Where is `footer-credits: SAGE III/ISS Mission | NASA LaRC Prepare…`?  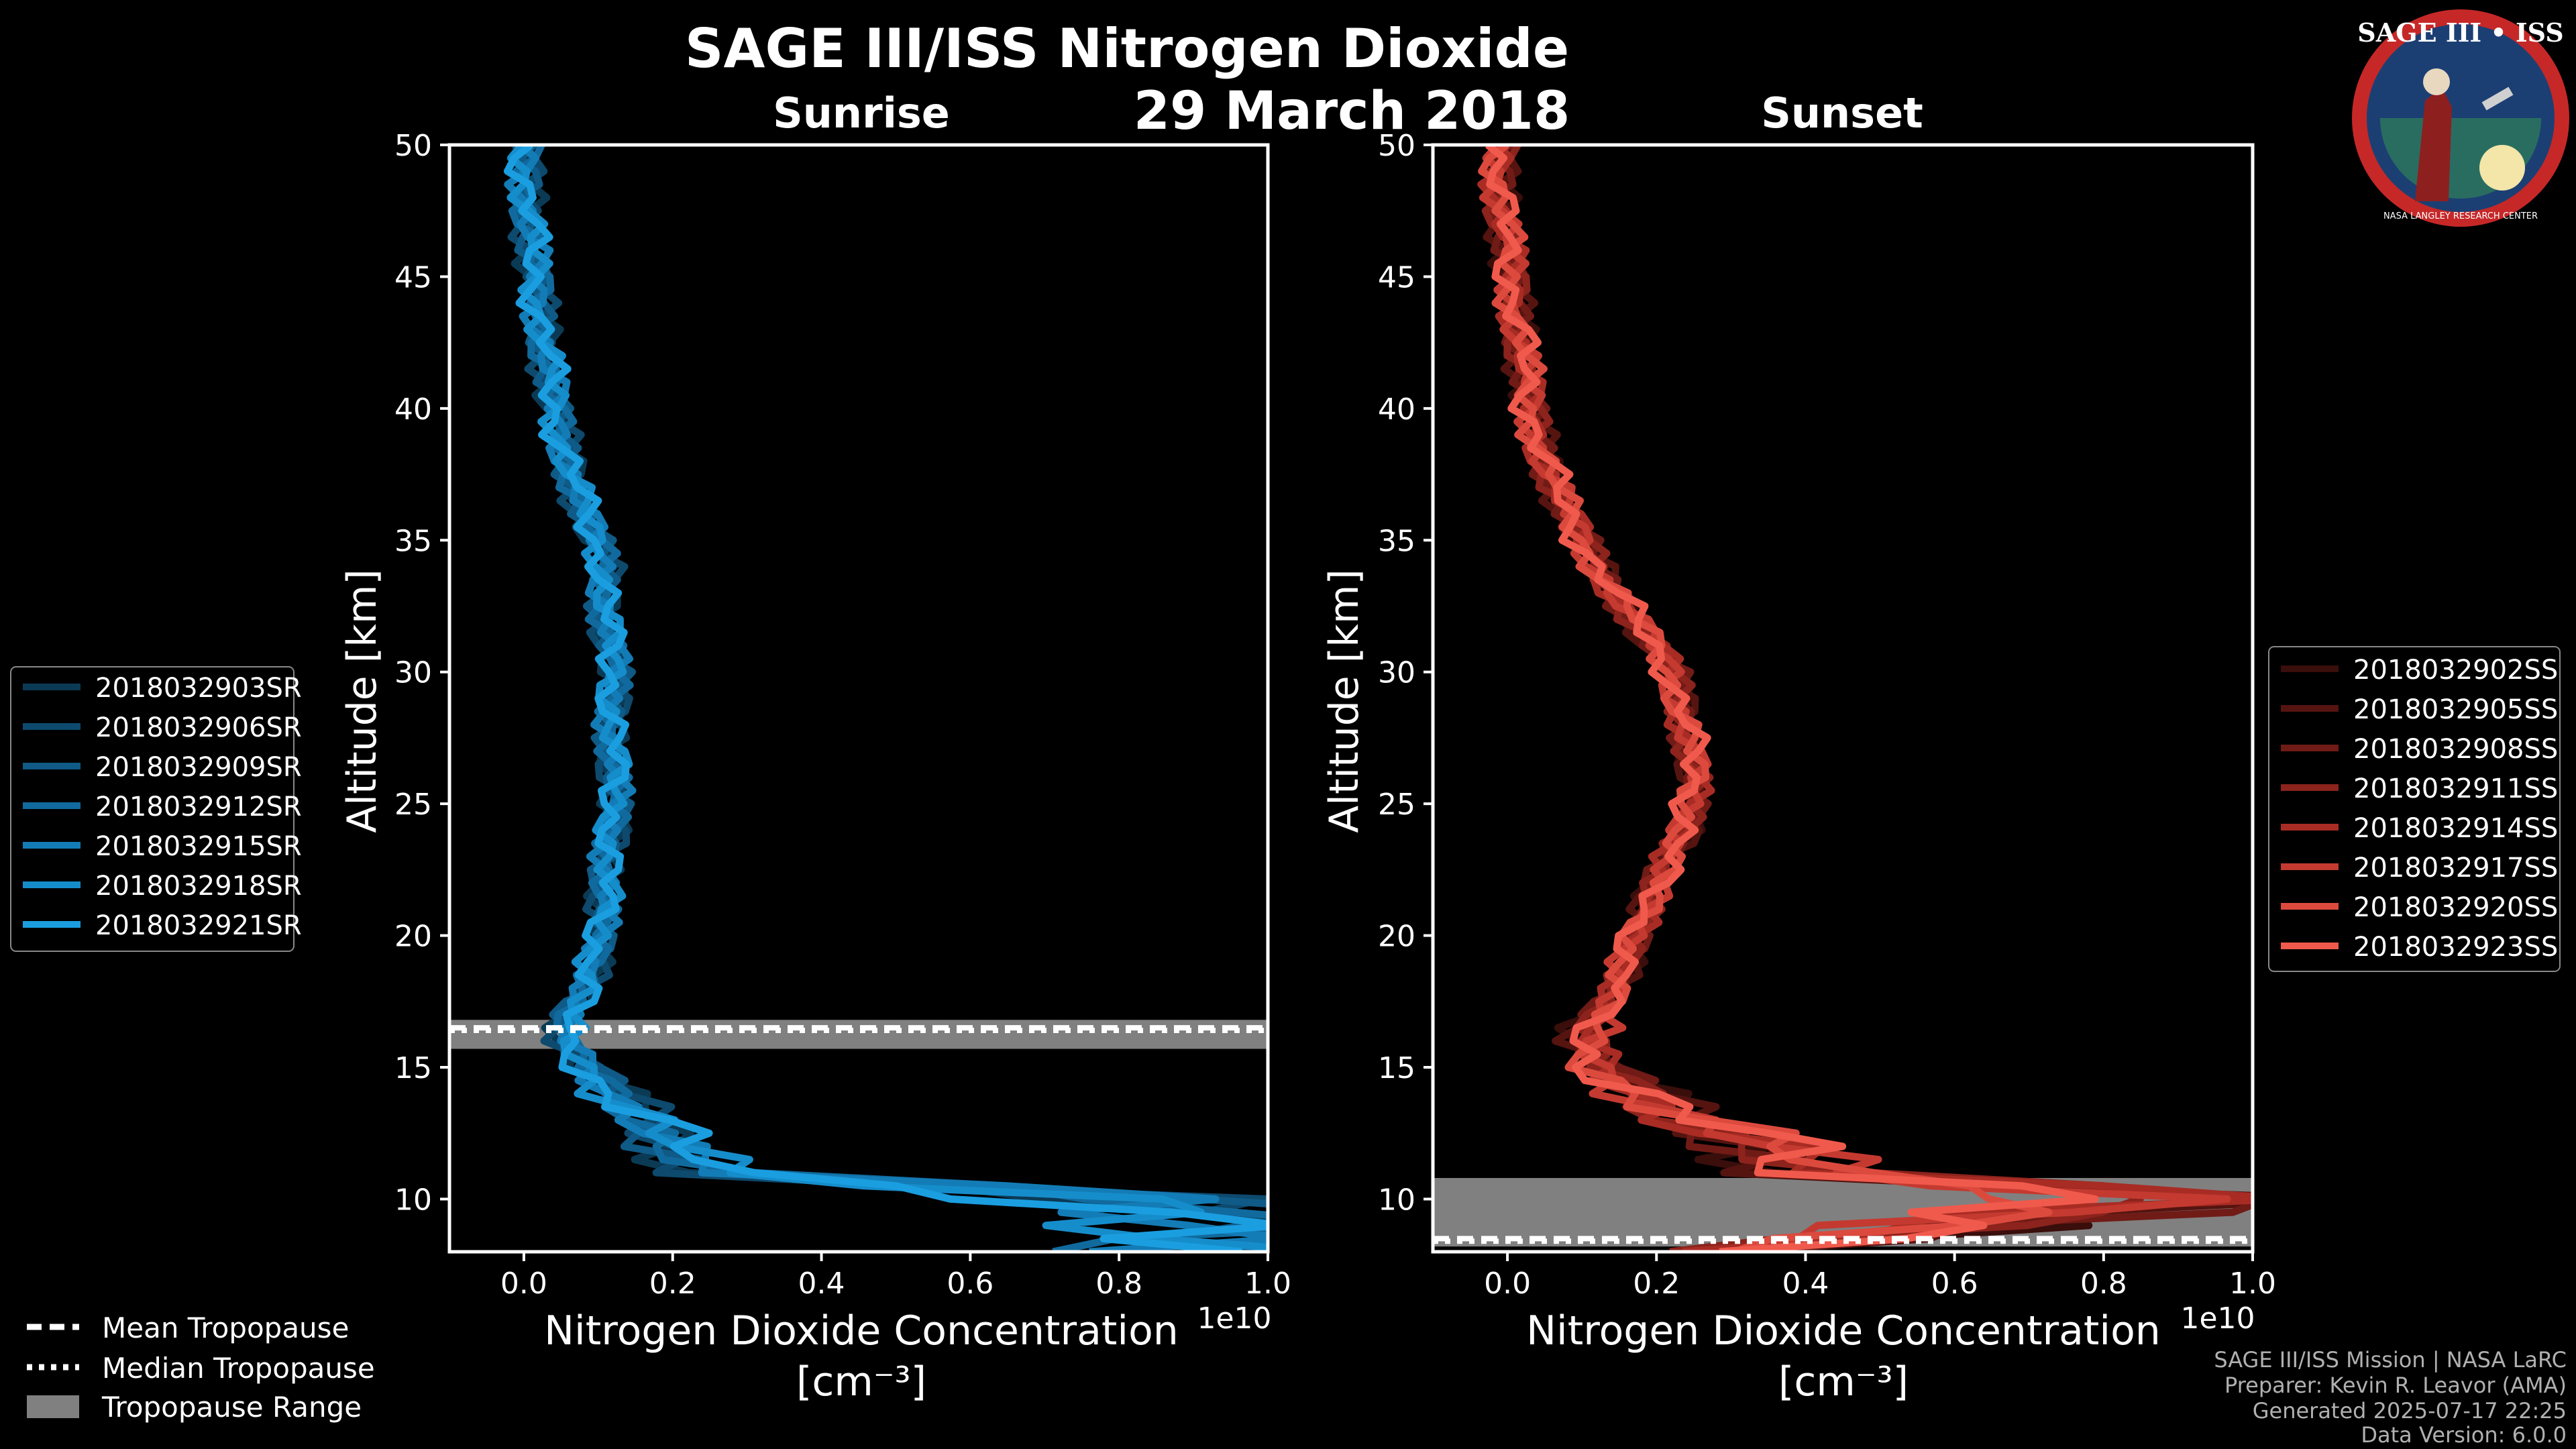
footer-credits: SAGE III/ISS Mission | NASA LaRC Prepare… is located at coordinates (2390, 1397).